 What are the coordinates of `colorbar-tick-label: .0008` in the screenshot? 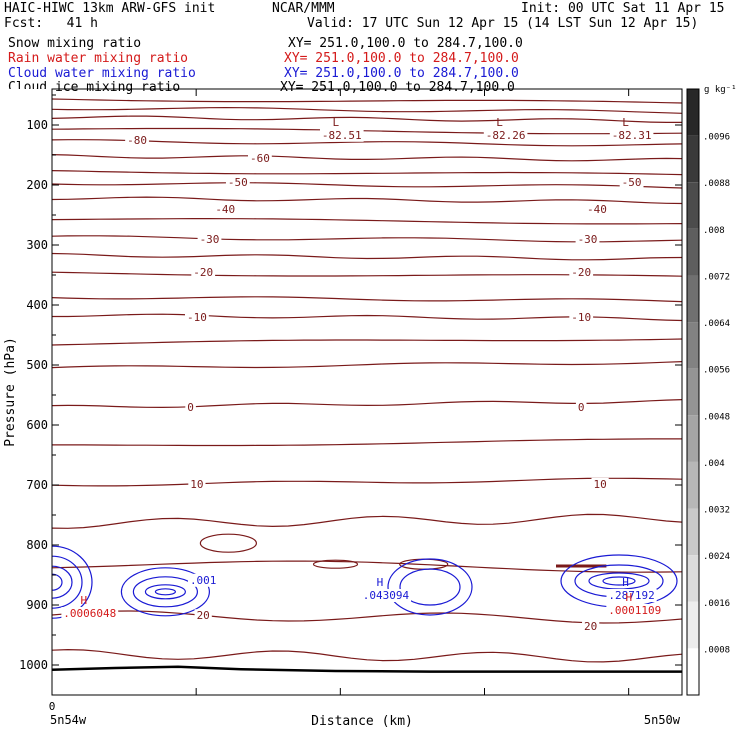 It's located at (716, 650).